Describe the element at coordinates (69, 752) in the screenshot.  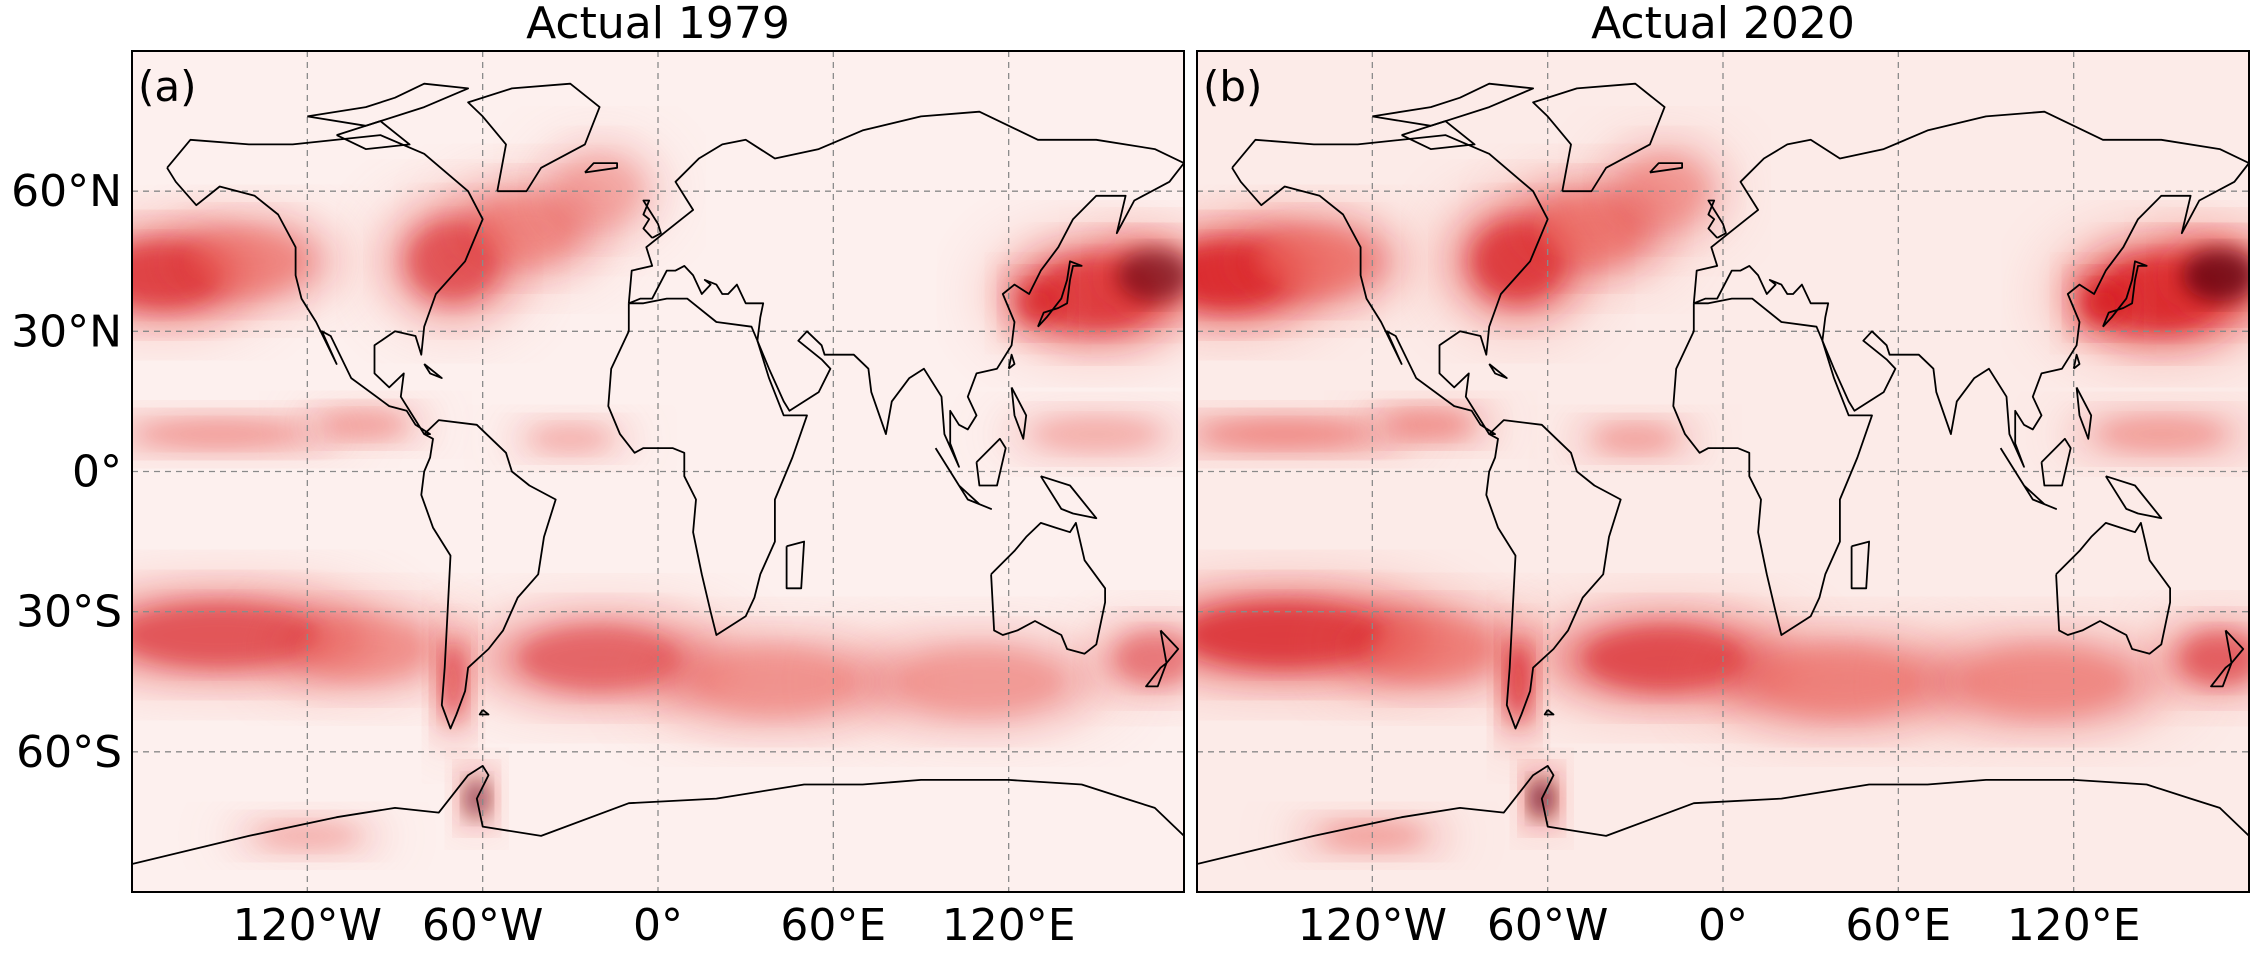
I see `lat-tick-label: 60°S` at that location.